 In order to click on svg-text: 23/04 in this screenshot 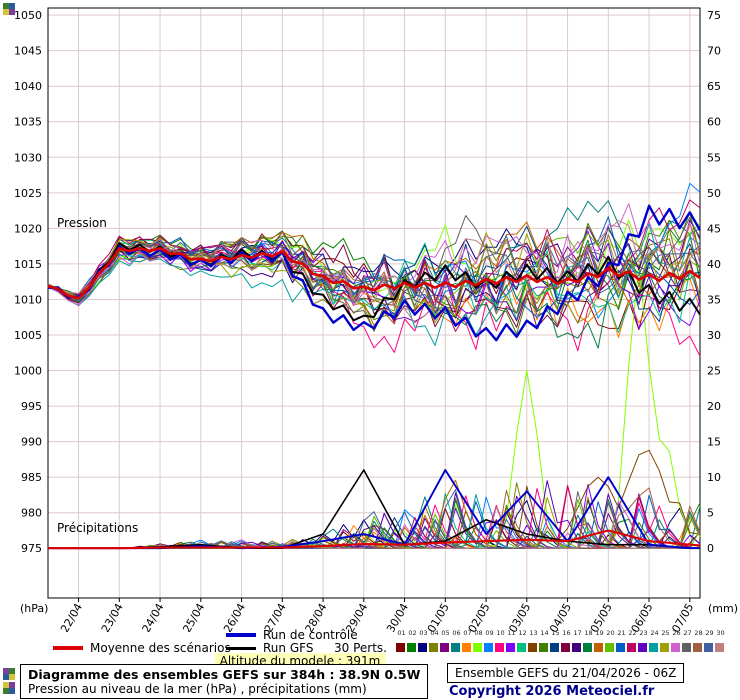, I will do `click(112, 616)`.